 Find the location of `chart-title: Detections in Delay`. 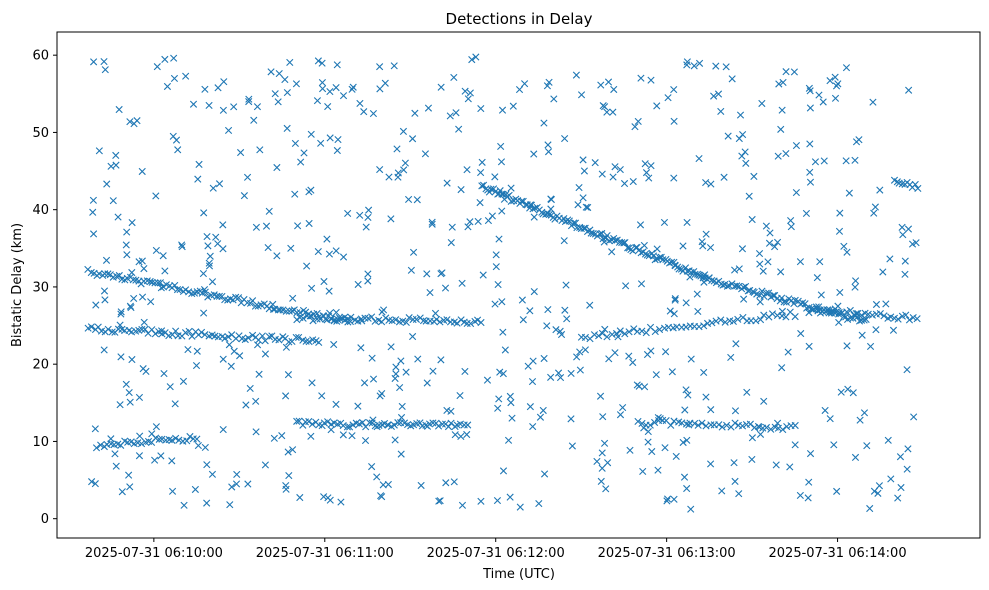

chart-title: Detections in Delay is located at coordinates (519, 19).